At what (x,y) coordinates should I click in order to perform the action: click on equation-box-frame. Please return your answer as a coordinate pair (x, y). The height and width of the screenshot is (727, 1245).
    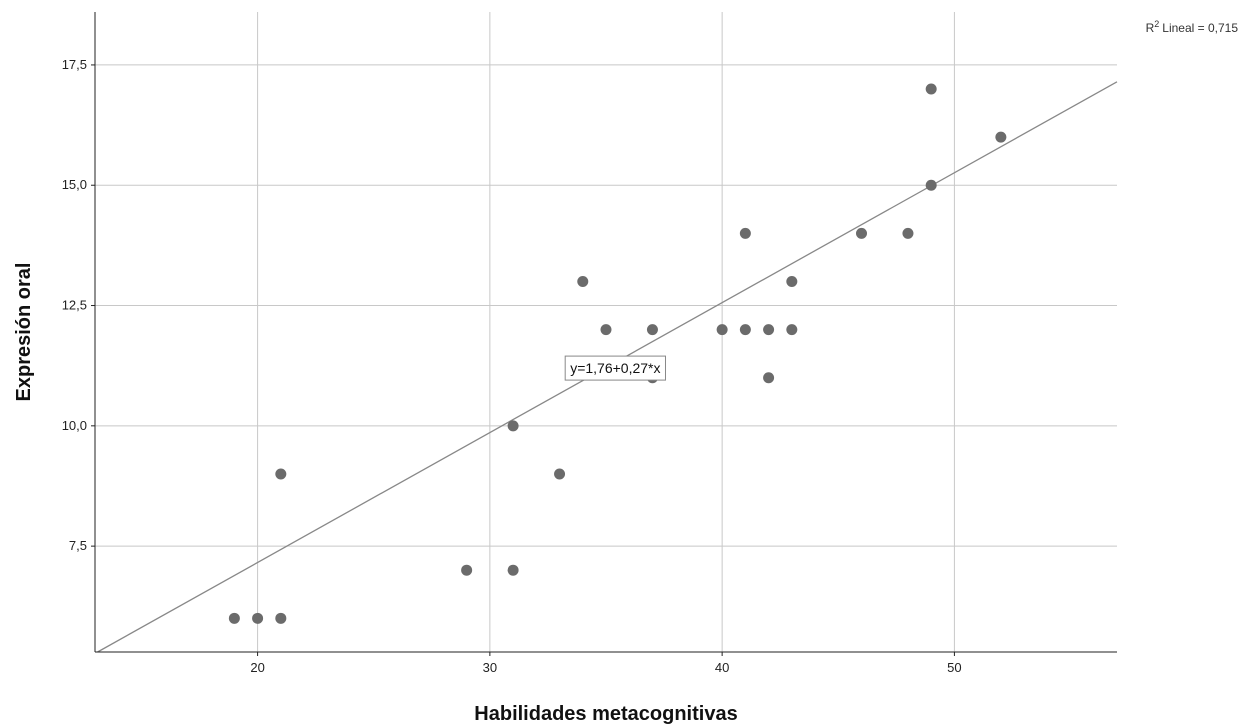
    Looking at the image, I should click on (615, 368).